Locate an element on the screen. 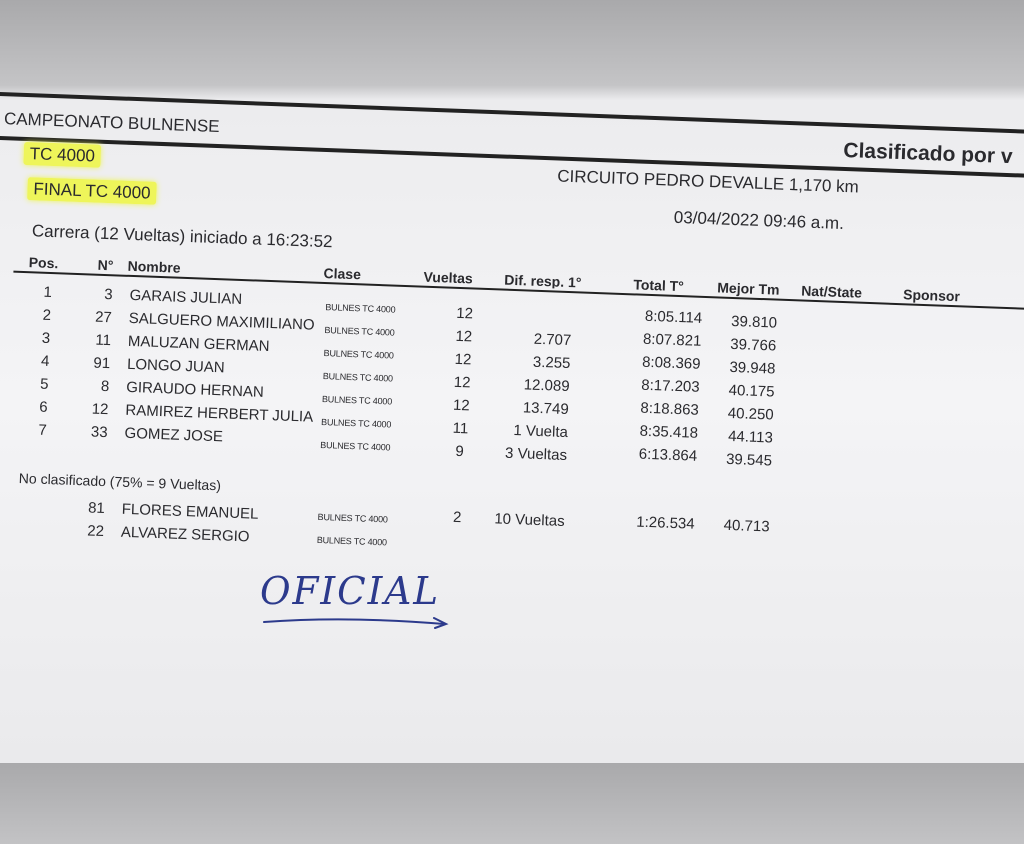 The height and width of the screenshot is (844, 1024). name-cell: LONGO JUAN is located at coordinates (175, 366).